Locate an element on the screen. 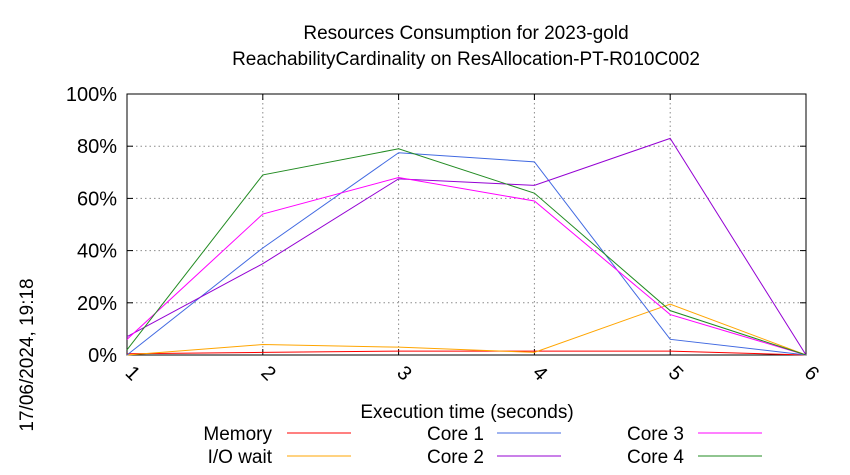  y-tick-label: 40% is located at coordinates (97, 252).